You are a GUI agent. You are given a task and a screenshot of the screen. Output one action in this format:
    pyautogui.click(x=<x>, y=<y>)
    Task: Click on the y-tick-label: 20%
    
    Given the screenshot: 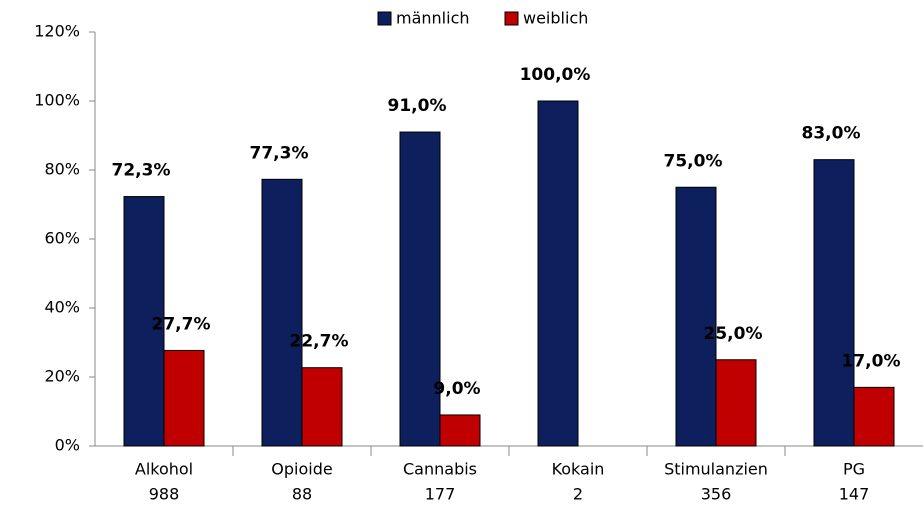 What is the action you would take?
    pyautogui.click(x=62, y=376)
    